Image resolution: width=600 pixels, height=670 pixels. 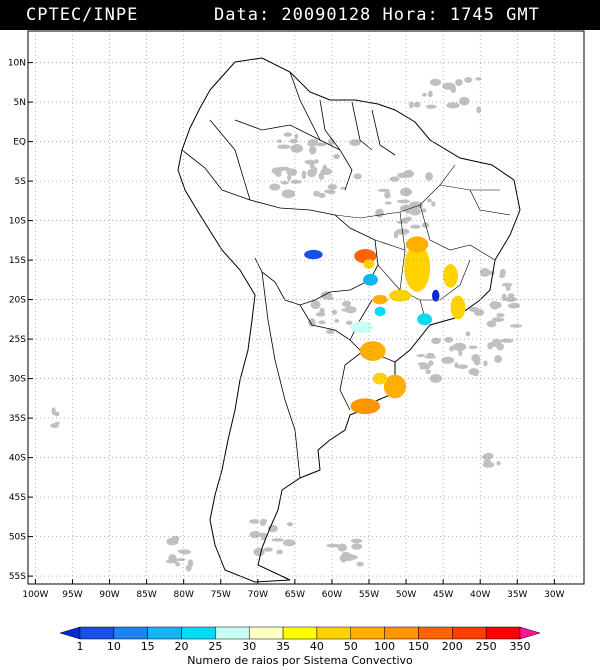 What do you see at coordinates (17, 261) in the screenshot?
I see `lat-label: 15S` at bounding box center [17, 261].